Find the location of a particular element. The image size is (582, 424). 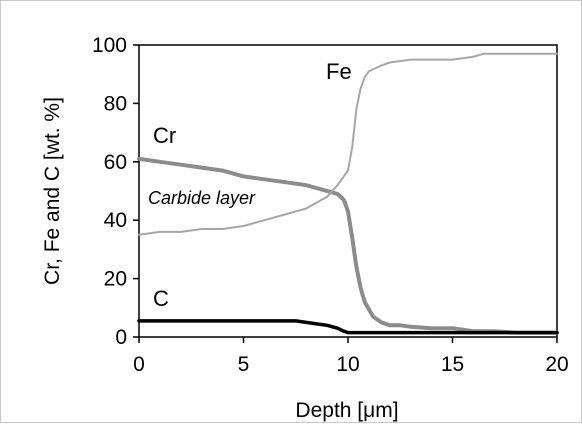

y-tick-label: 40 is located at coordinates (115, 220).